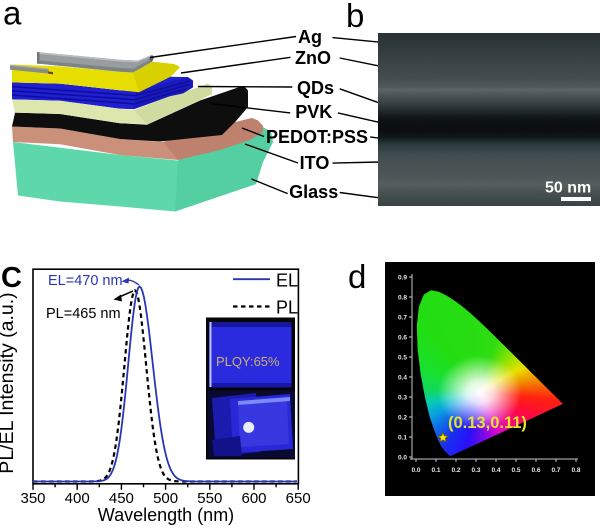 This screenshot has width=600, height=530. What do you see at coordinates (83, 314) in the screenshot?
I see `svg-text: PL=465 nm` at bounding box center [83, 314].